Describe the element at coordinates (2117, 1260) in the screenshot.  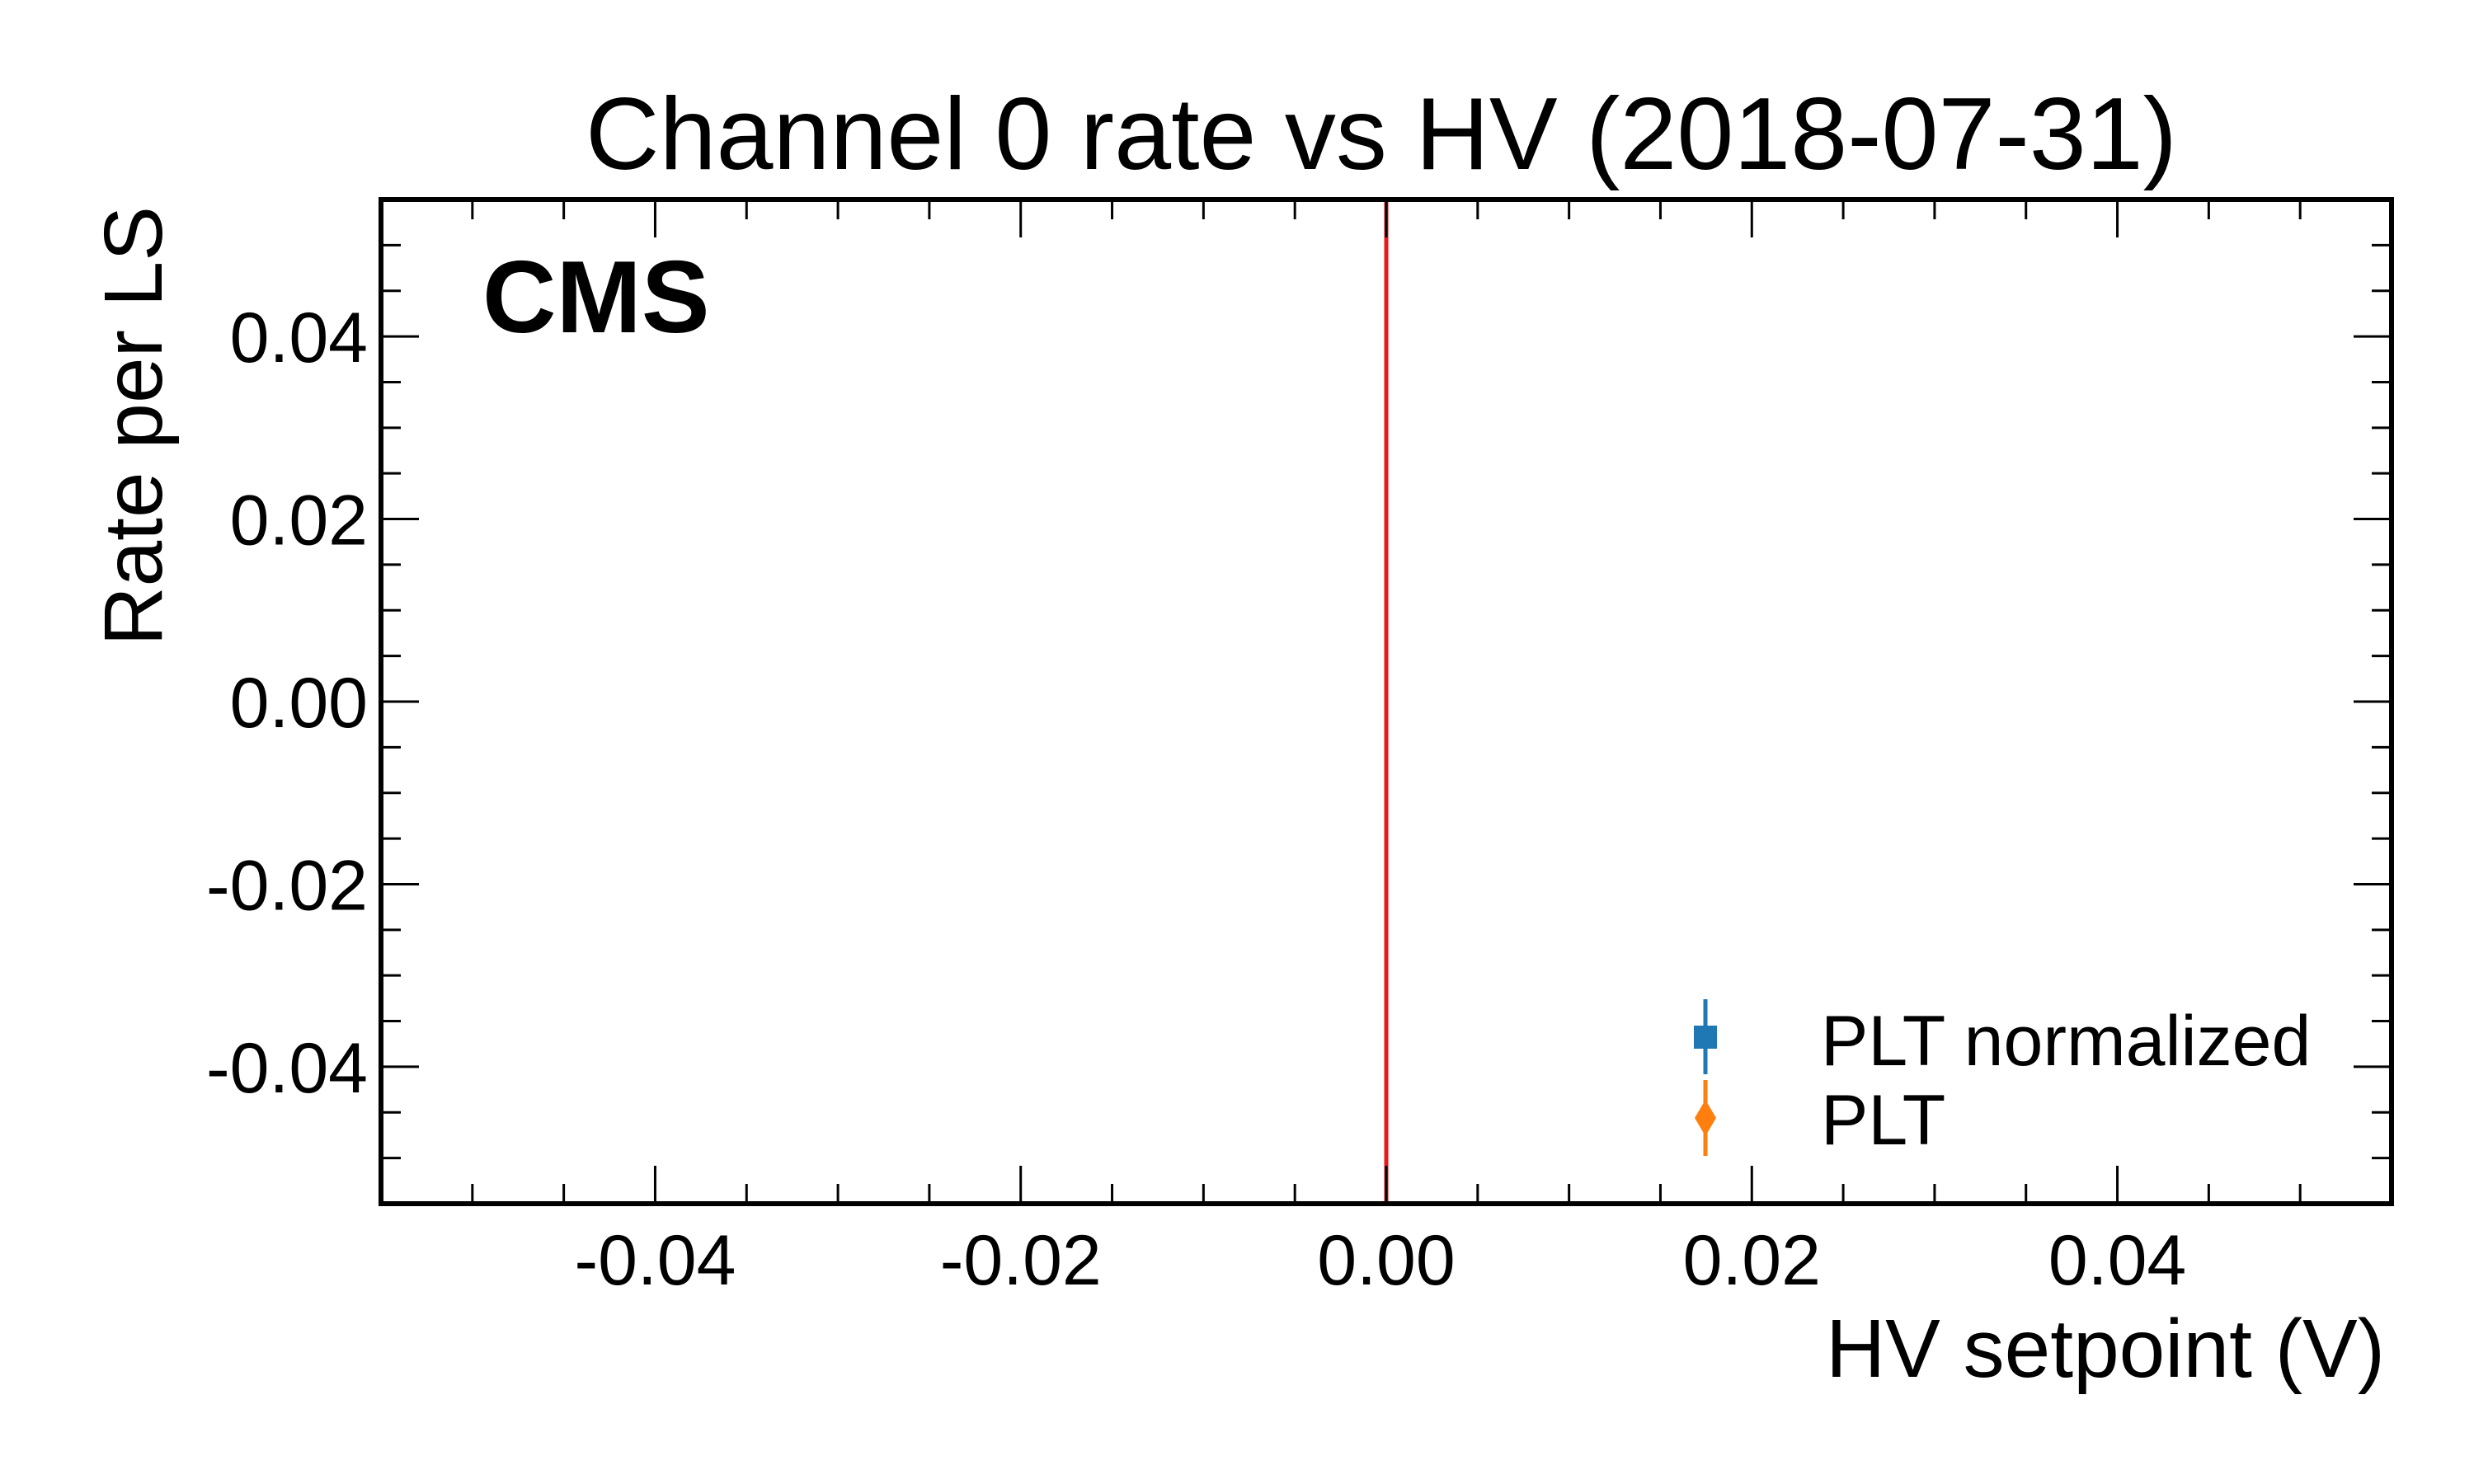
I see `x-tick-label: 0.04` at that location.